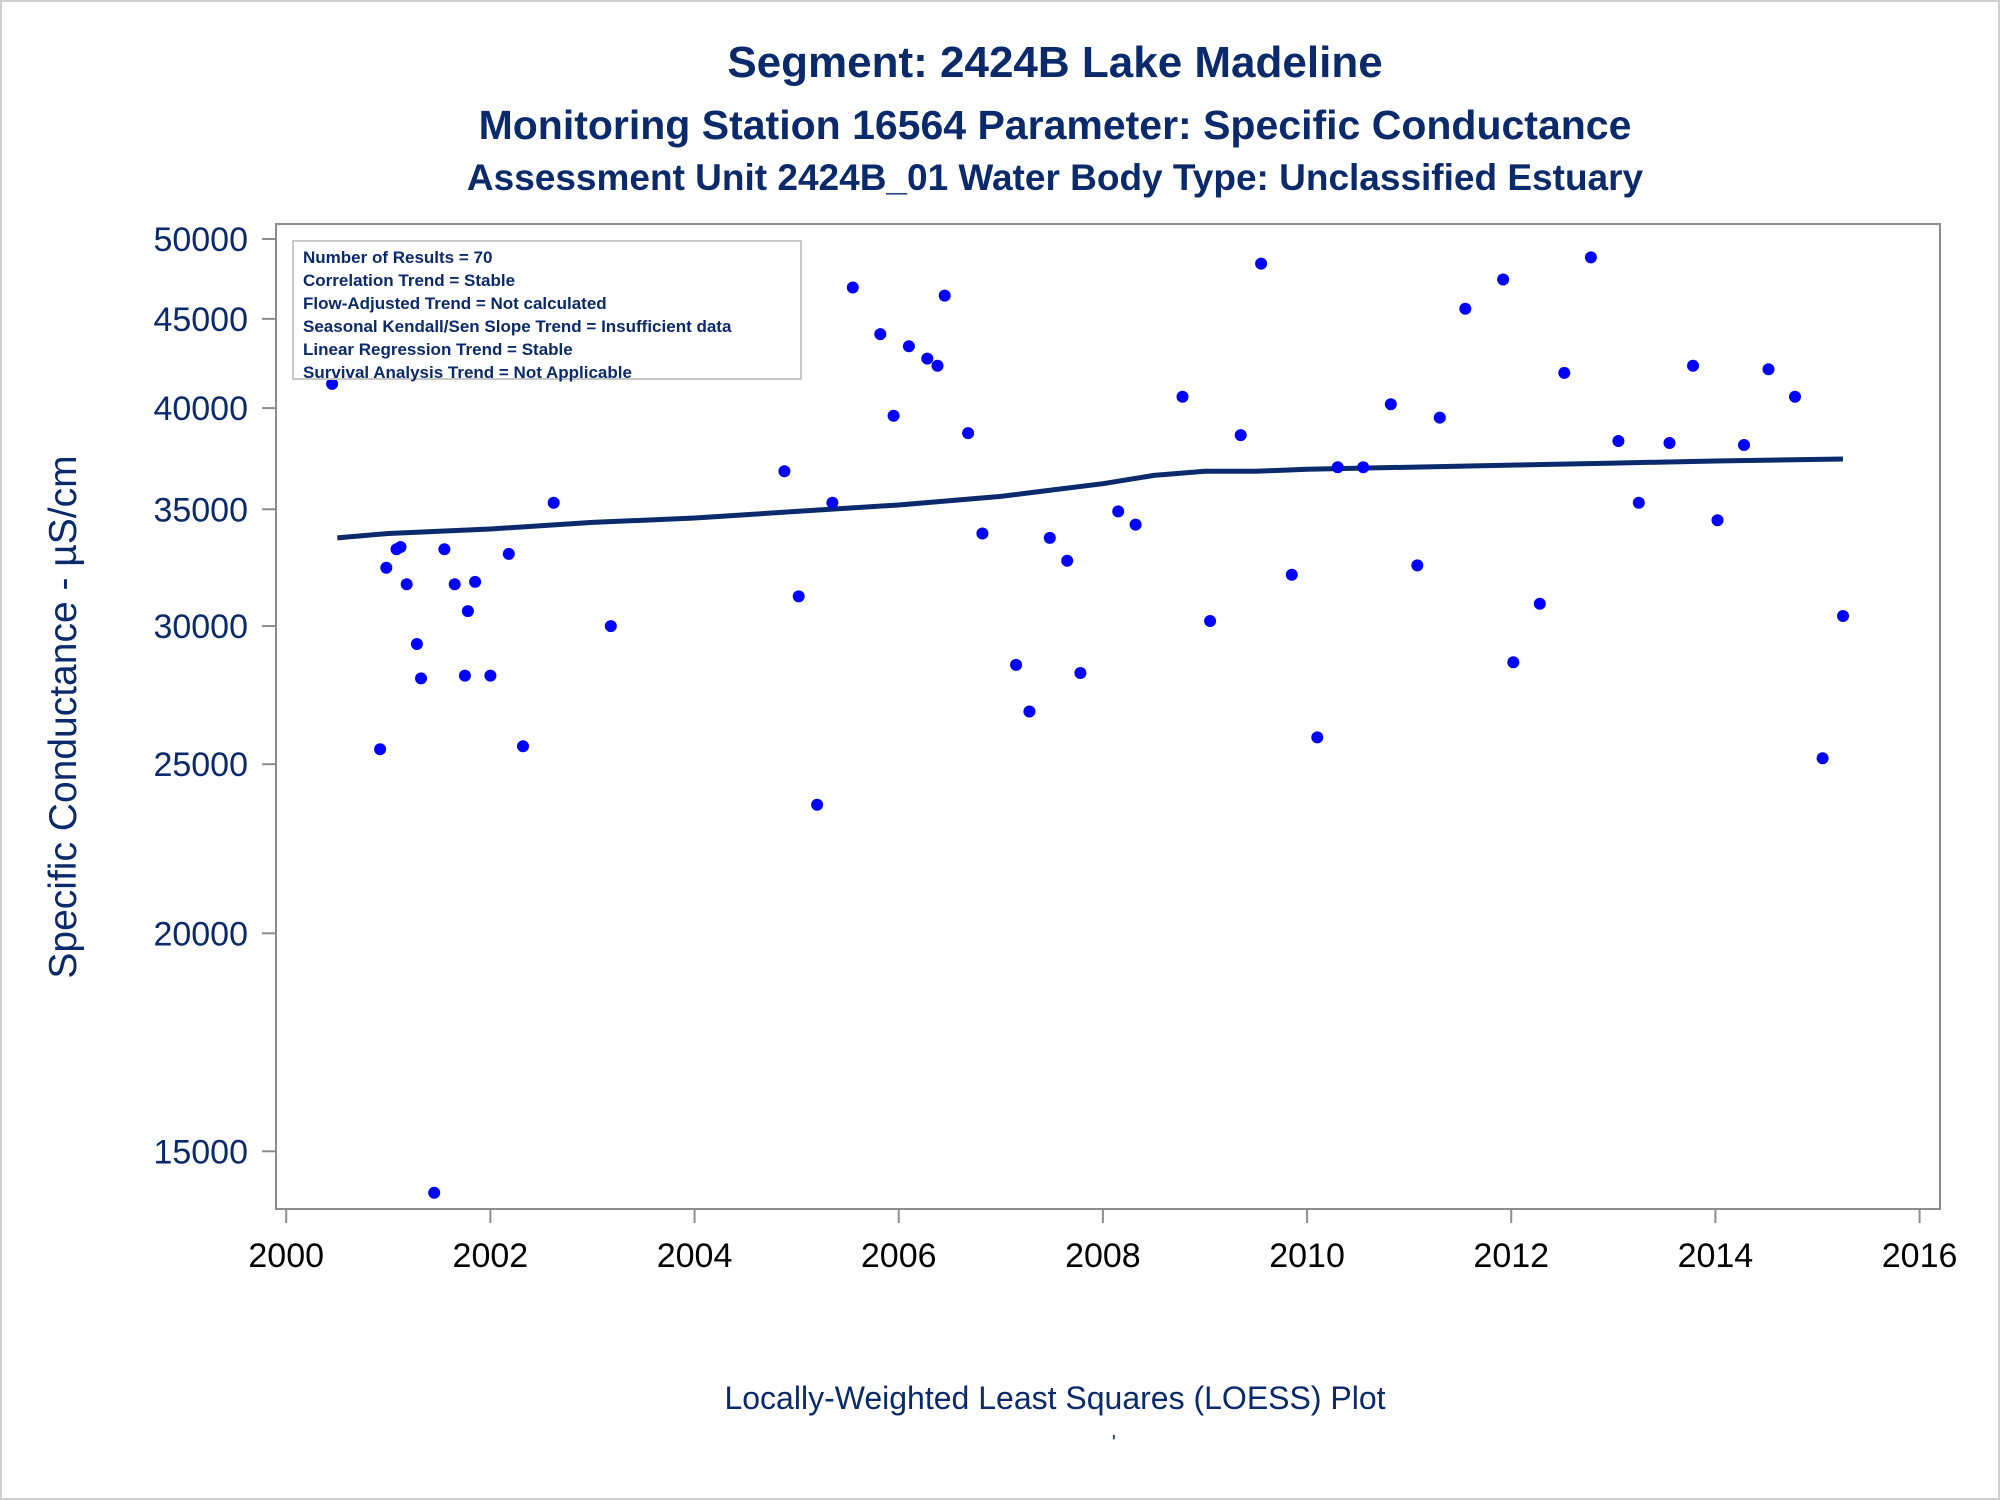 The image size is (2000, 1500). Describe the element at coordinates (1716, 1256) in the screenshot. I see `x-tick-label: 2014` at that location.